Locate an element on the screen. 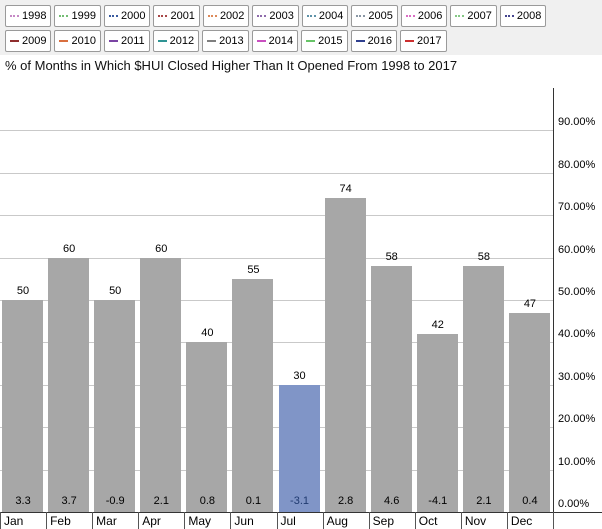 The height and width of the screenshot is (529, 602). legend-item-2014: 2014 is located at coordinates (275, 41).